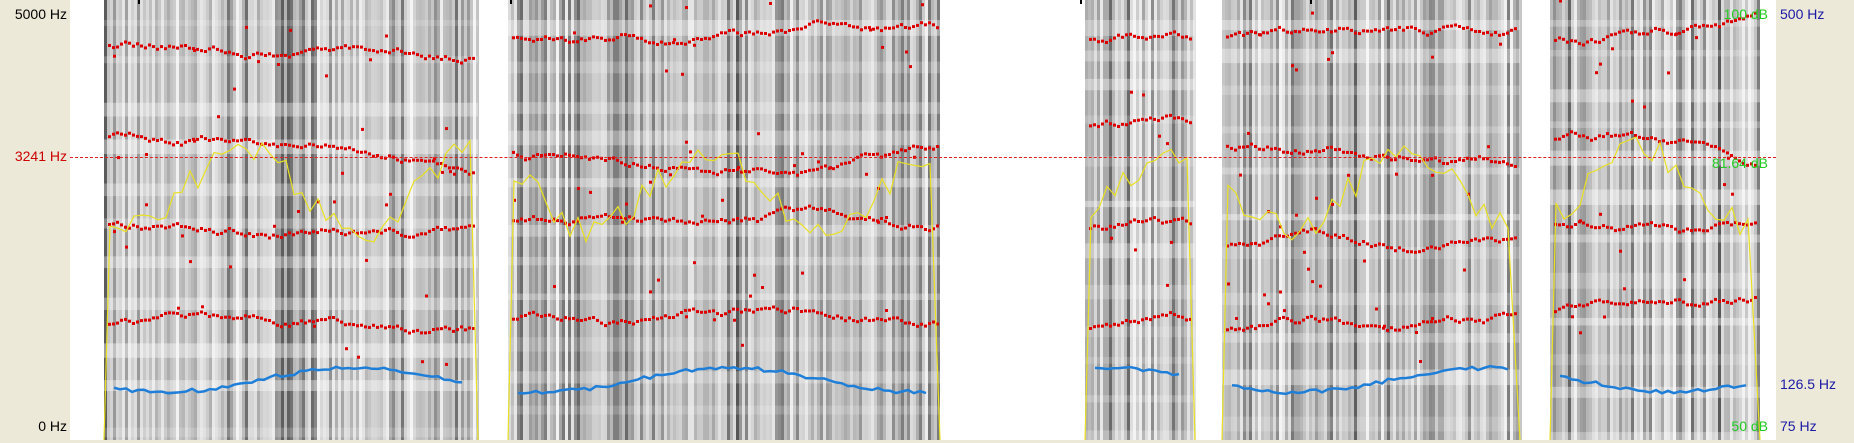  I want to click on freq-bottom-label: 0 Hz, so click(52, 426).